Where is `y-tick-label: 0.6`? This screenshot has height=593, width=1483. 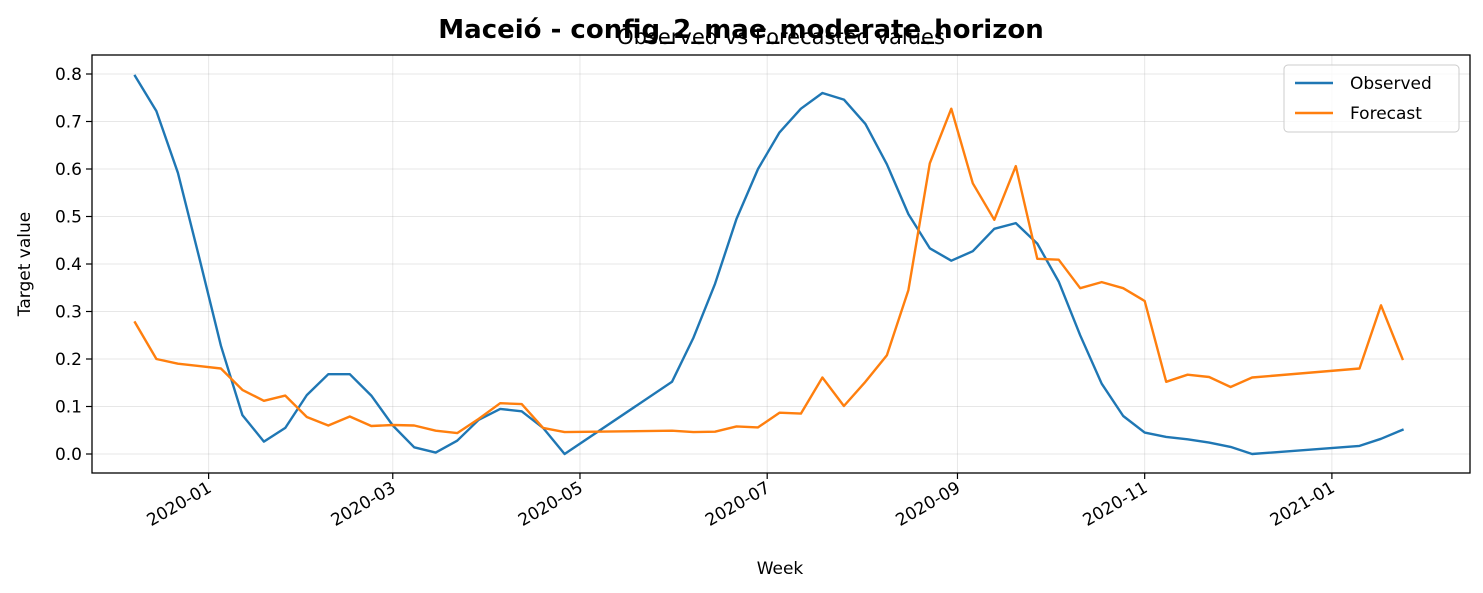
y-tick-label: 0.6 is located at coordinates (68, 170).